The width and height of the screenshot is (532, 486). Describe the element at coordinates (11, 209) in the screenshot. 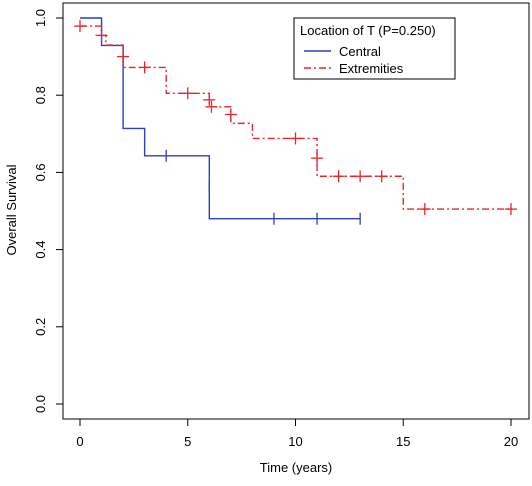

I see `y-axis-label: Overall Survival` at that location.